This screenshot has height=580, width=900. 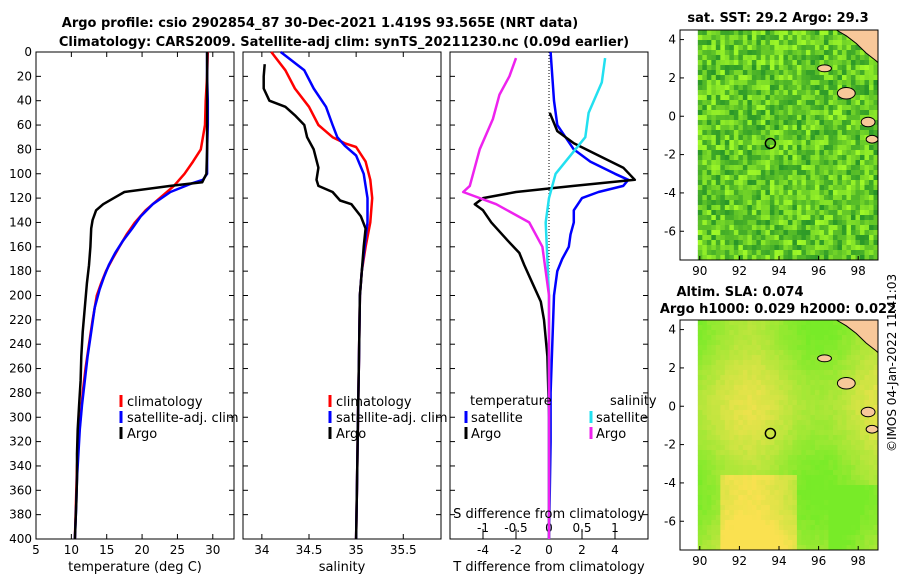 What do you see at coordinates (777, 18) in the screenshot?
I see `sst-map-title: sat. SST: 29.2 Argo: 29.3` at bounding box center [777, 18].